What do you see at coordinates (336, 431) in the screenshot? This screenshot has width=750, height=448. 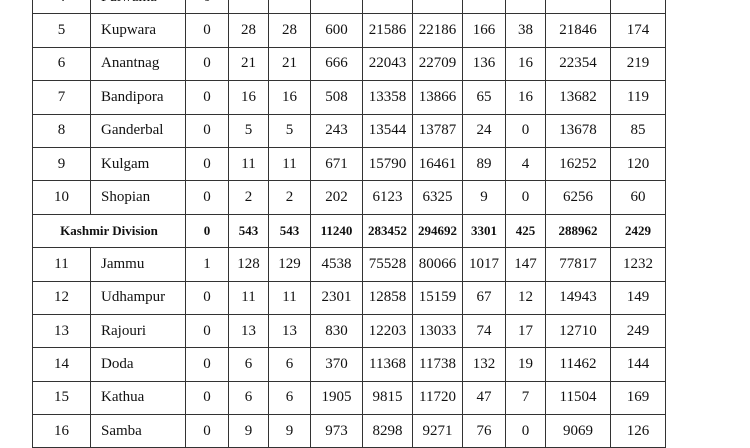 I see `value-cell: 973` at bounding box center [336, 431].